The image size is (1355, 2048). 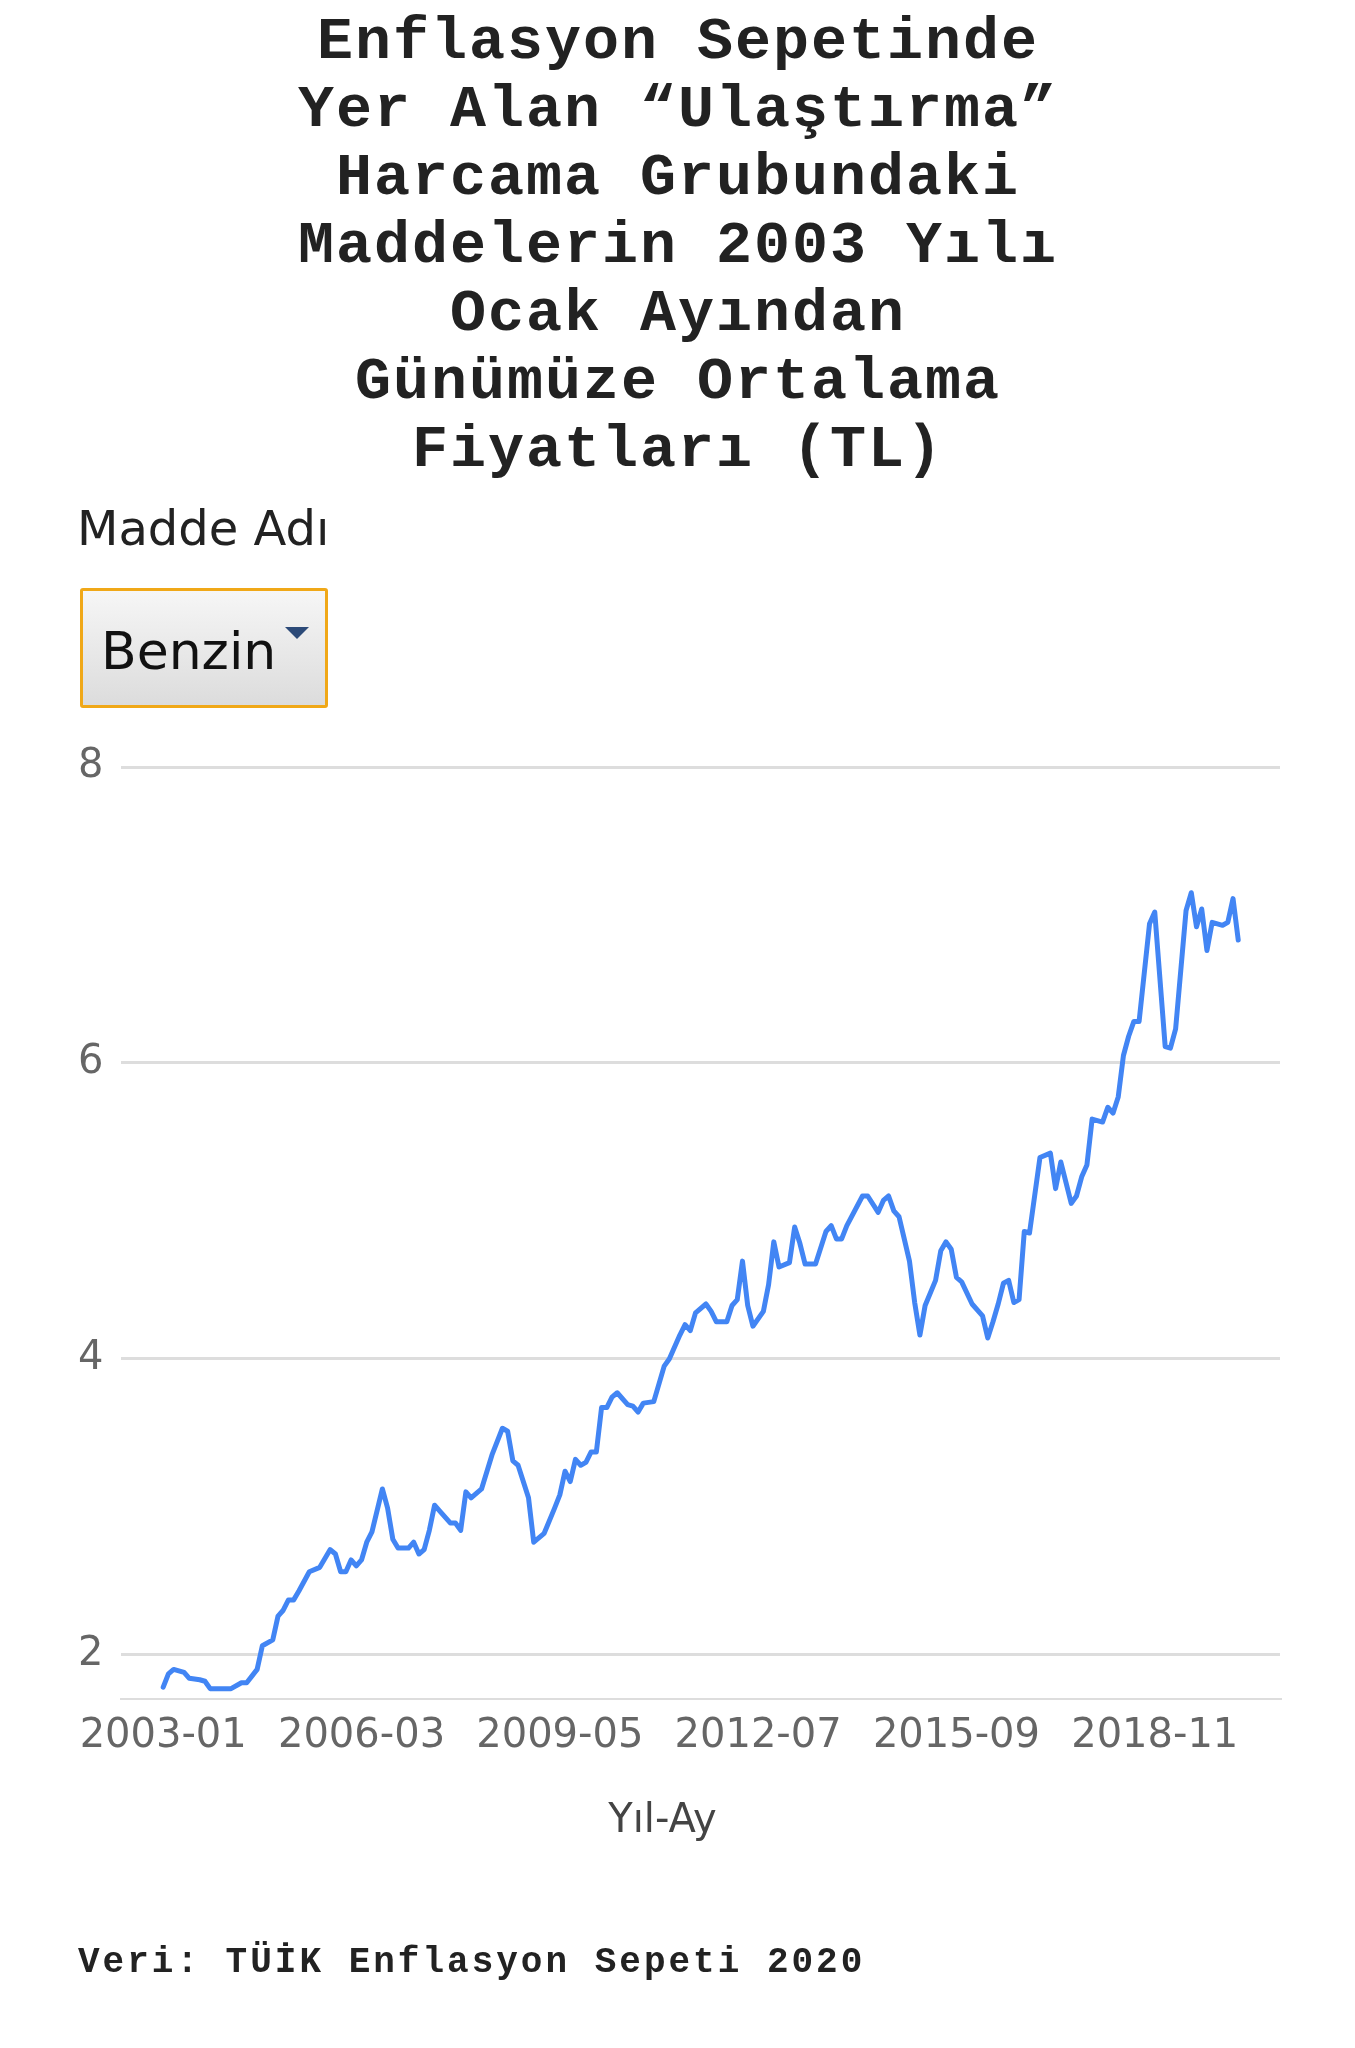 What do you see at coordinates (956, 1733) in the screenshot?
I see `x-tick-label: 2015-09` at bounding box center [956, 1733].